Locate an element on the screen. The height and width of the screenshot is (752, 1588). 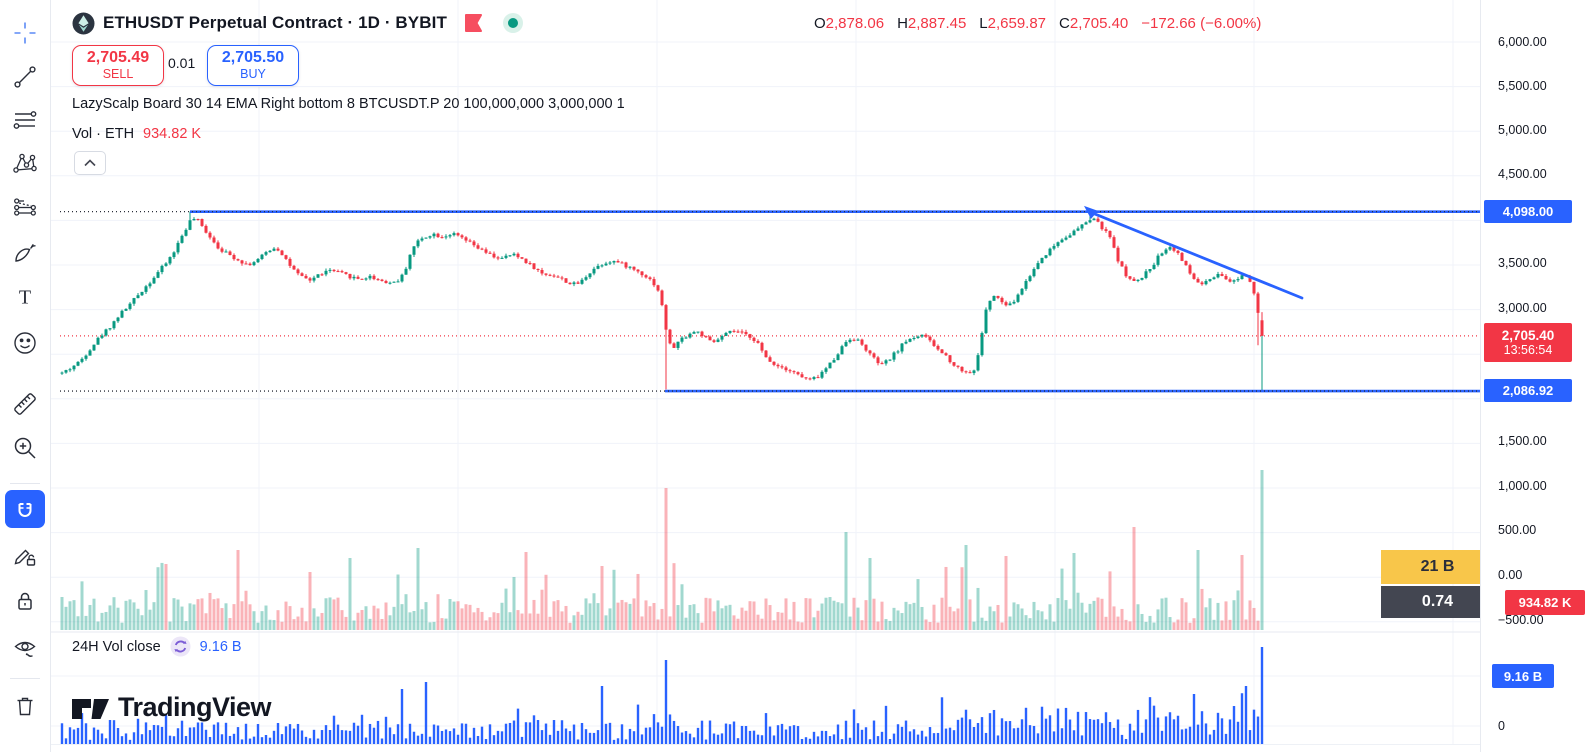
symbol-row: ETHUSDT Perpetual Contract · 1D · BYBIT is located at coordinates (298, 23).